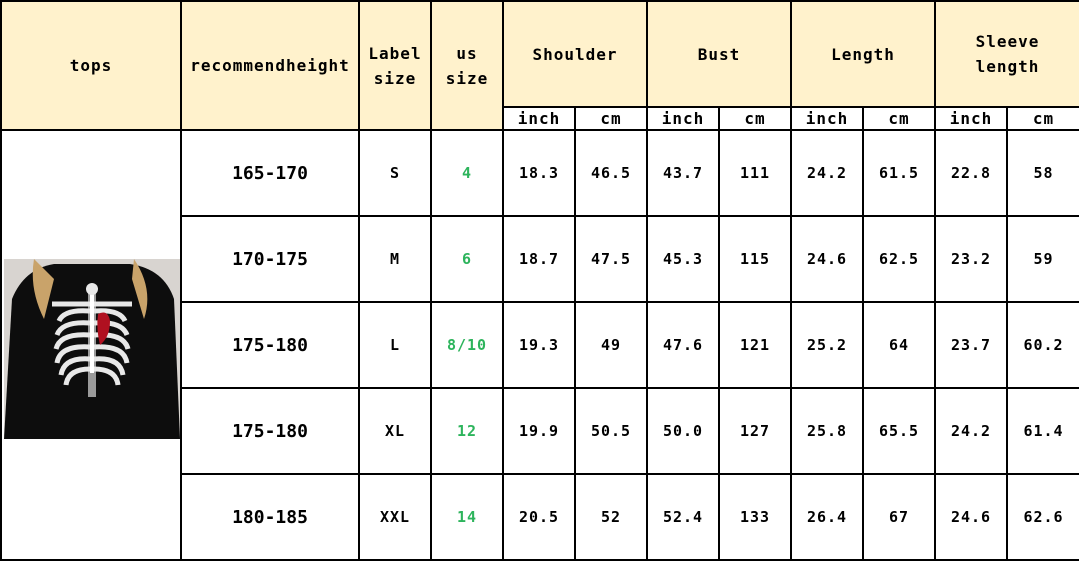 The image size is (1079, 575). I want to click on measurement-cell: 60.2, so click(1042, 345).